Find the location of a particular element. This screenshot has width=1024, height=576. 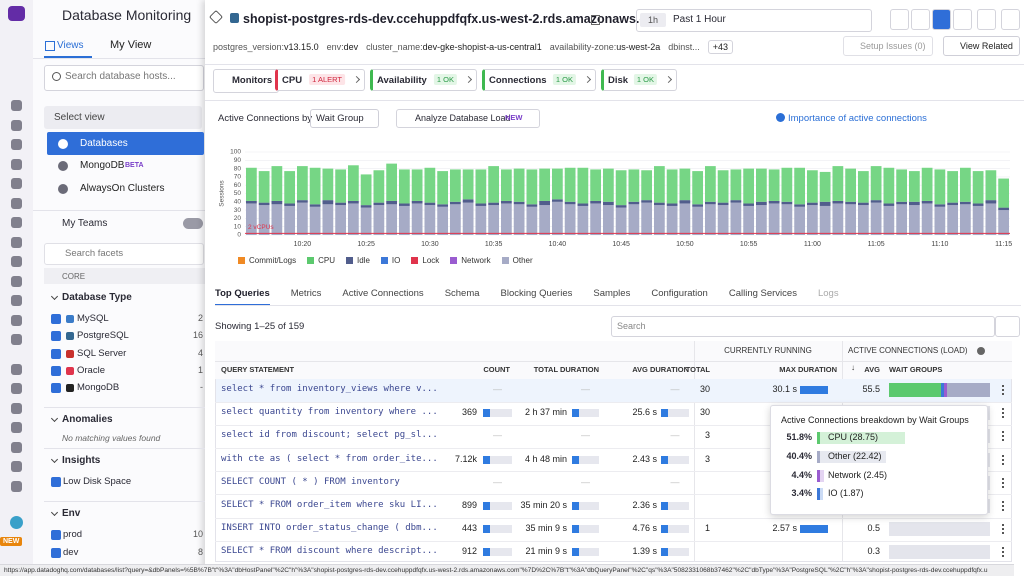

legend-item: Commit/Logs is located at coordinates (267, 260).